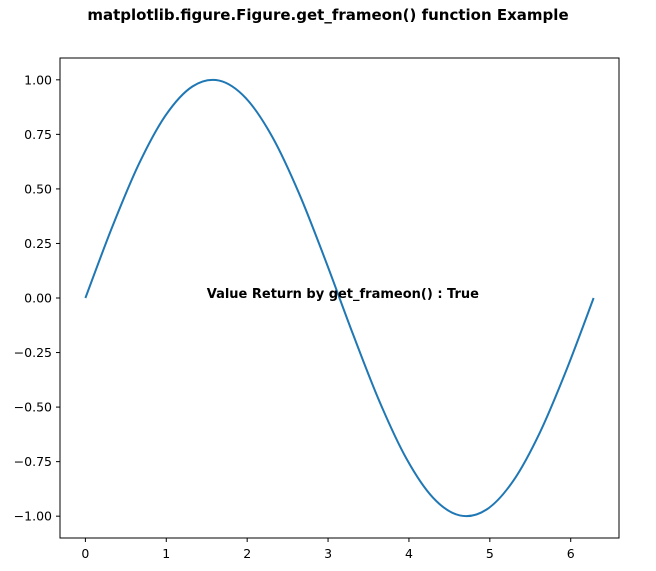 The image size is (656, 571). What do you see at coordinates (85, 553) in the screenshot?
I see `x-tick-label: 0` at bounding box center [85, 553].